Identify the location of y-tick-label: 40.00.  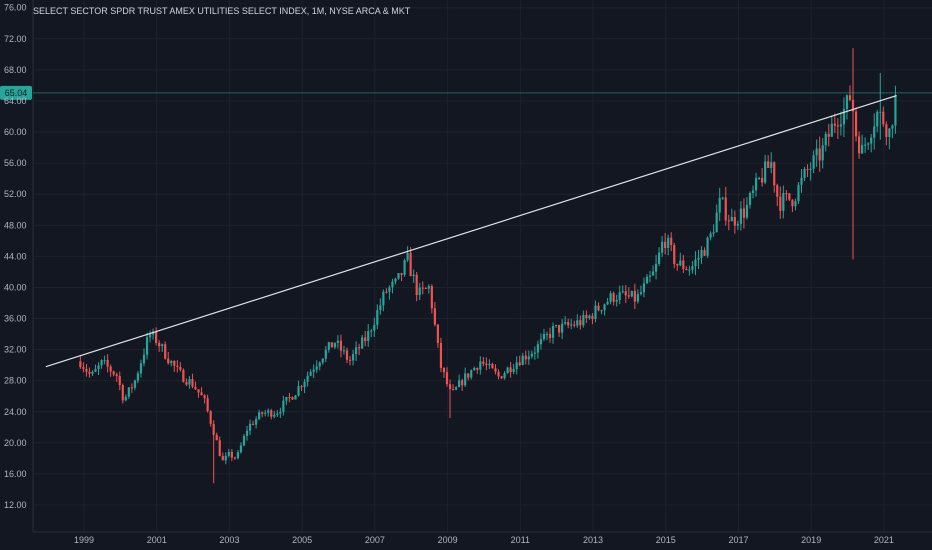
(15, 287).